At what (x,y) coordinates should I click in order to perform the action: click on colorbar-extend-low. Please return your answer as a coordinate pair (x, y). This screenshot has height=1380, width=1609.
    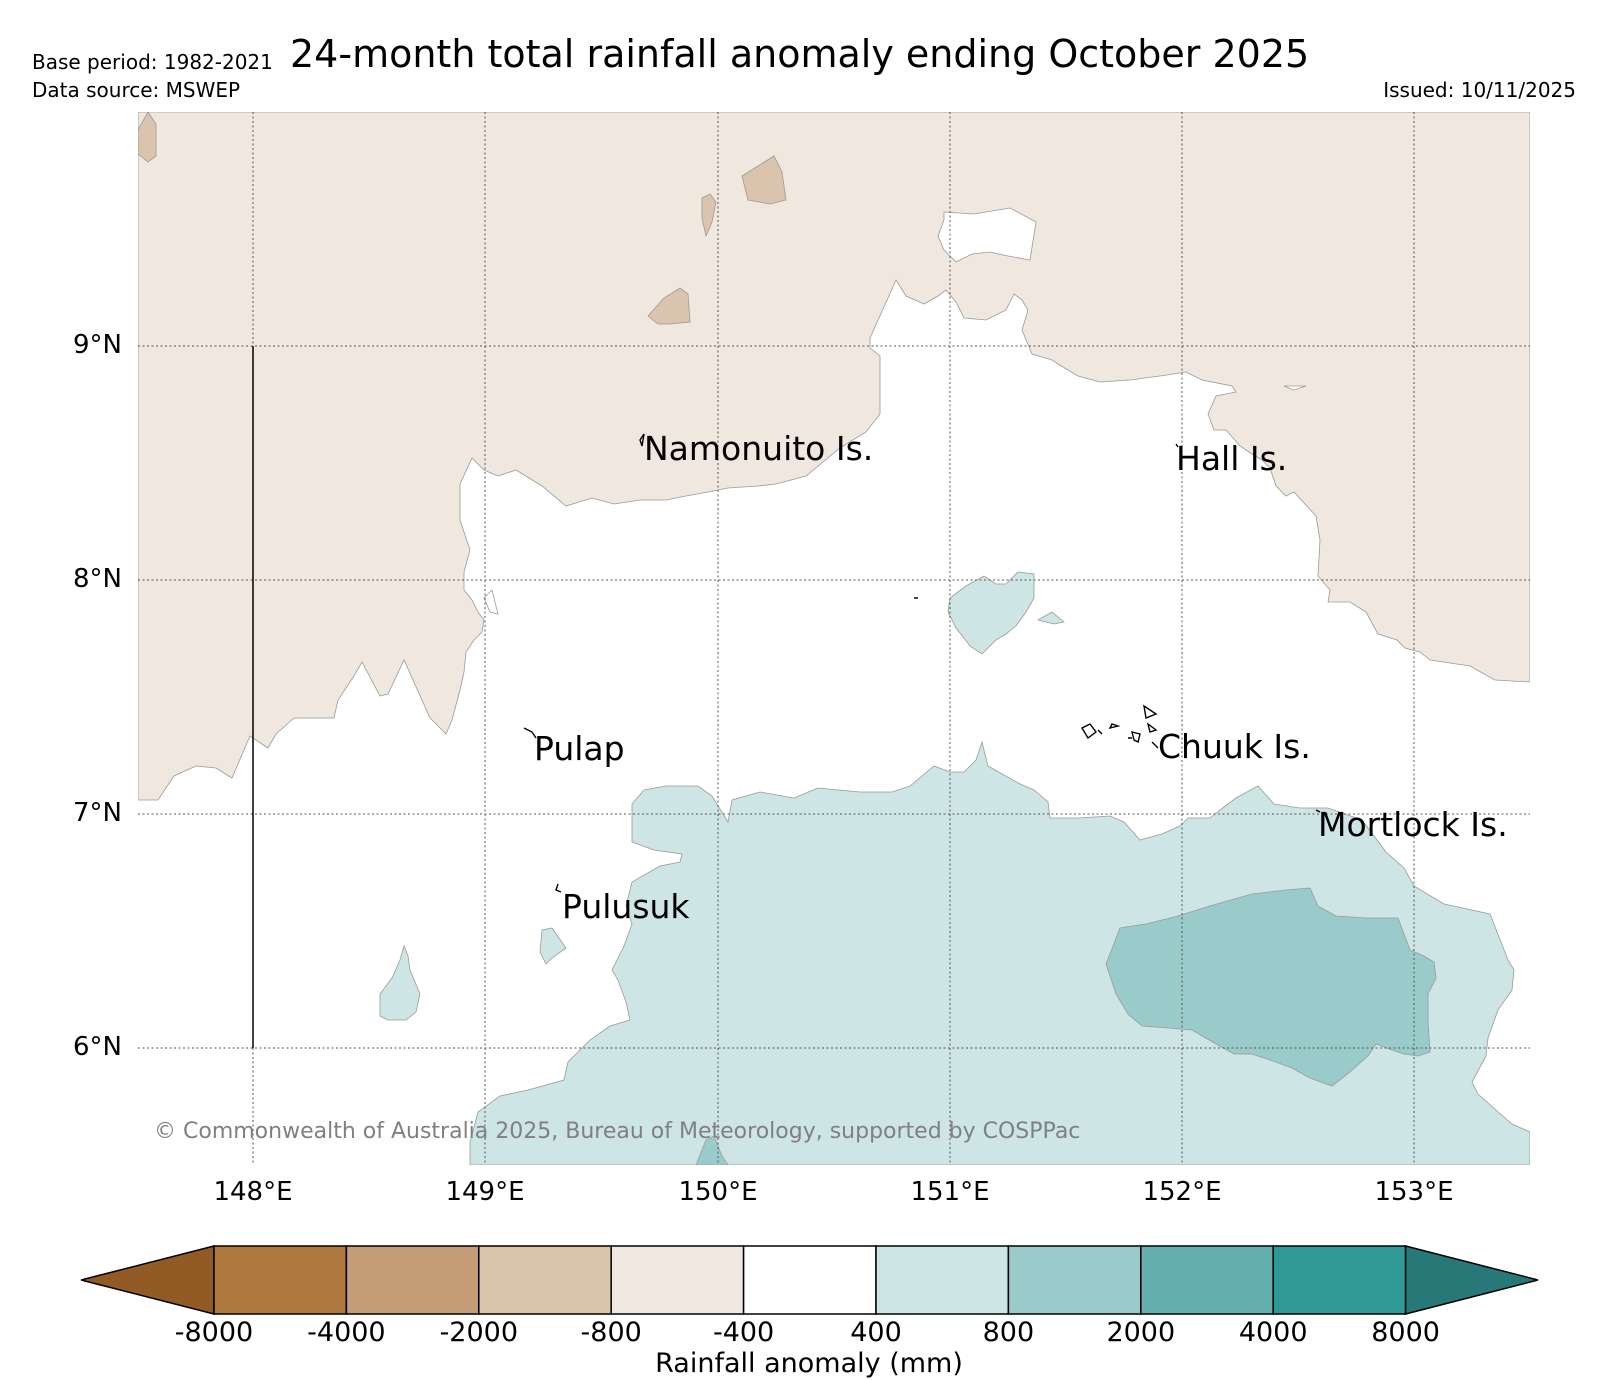
    Looking at the image, I should click on (147, 1280).